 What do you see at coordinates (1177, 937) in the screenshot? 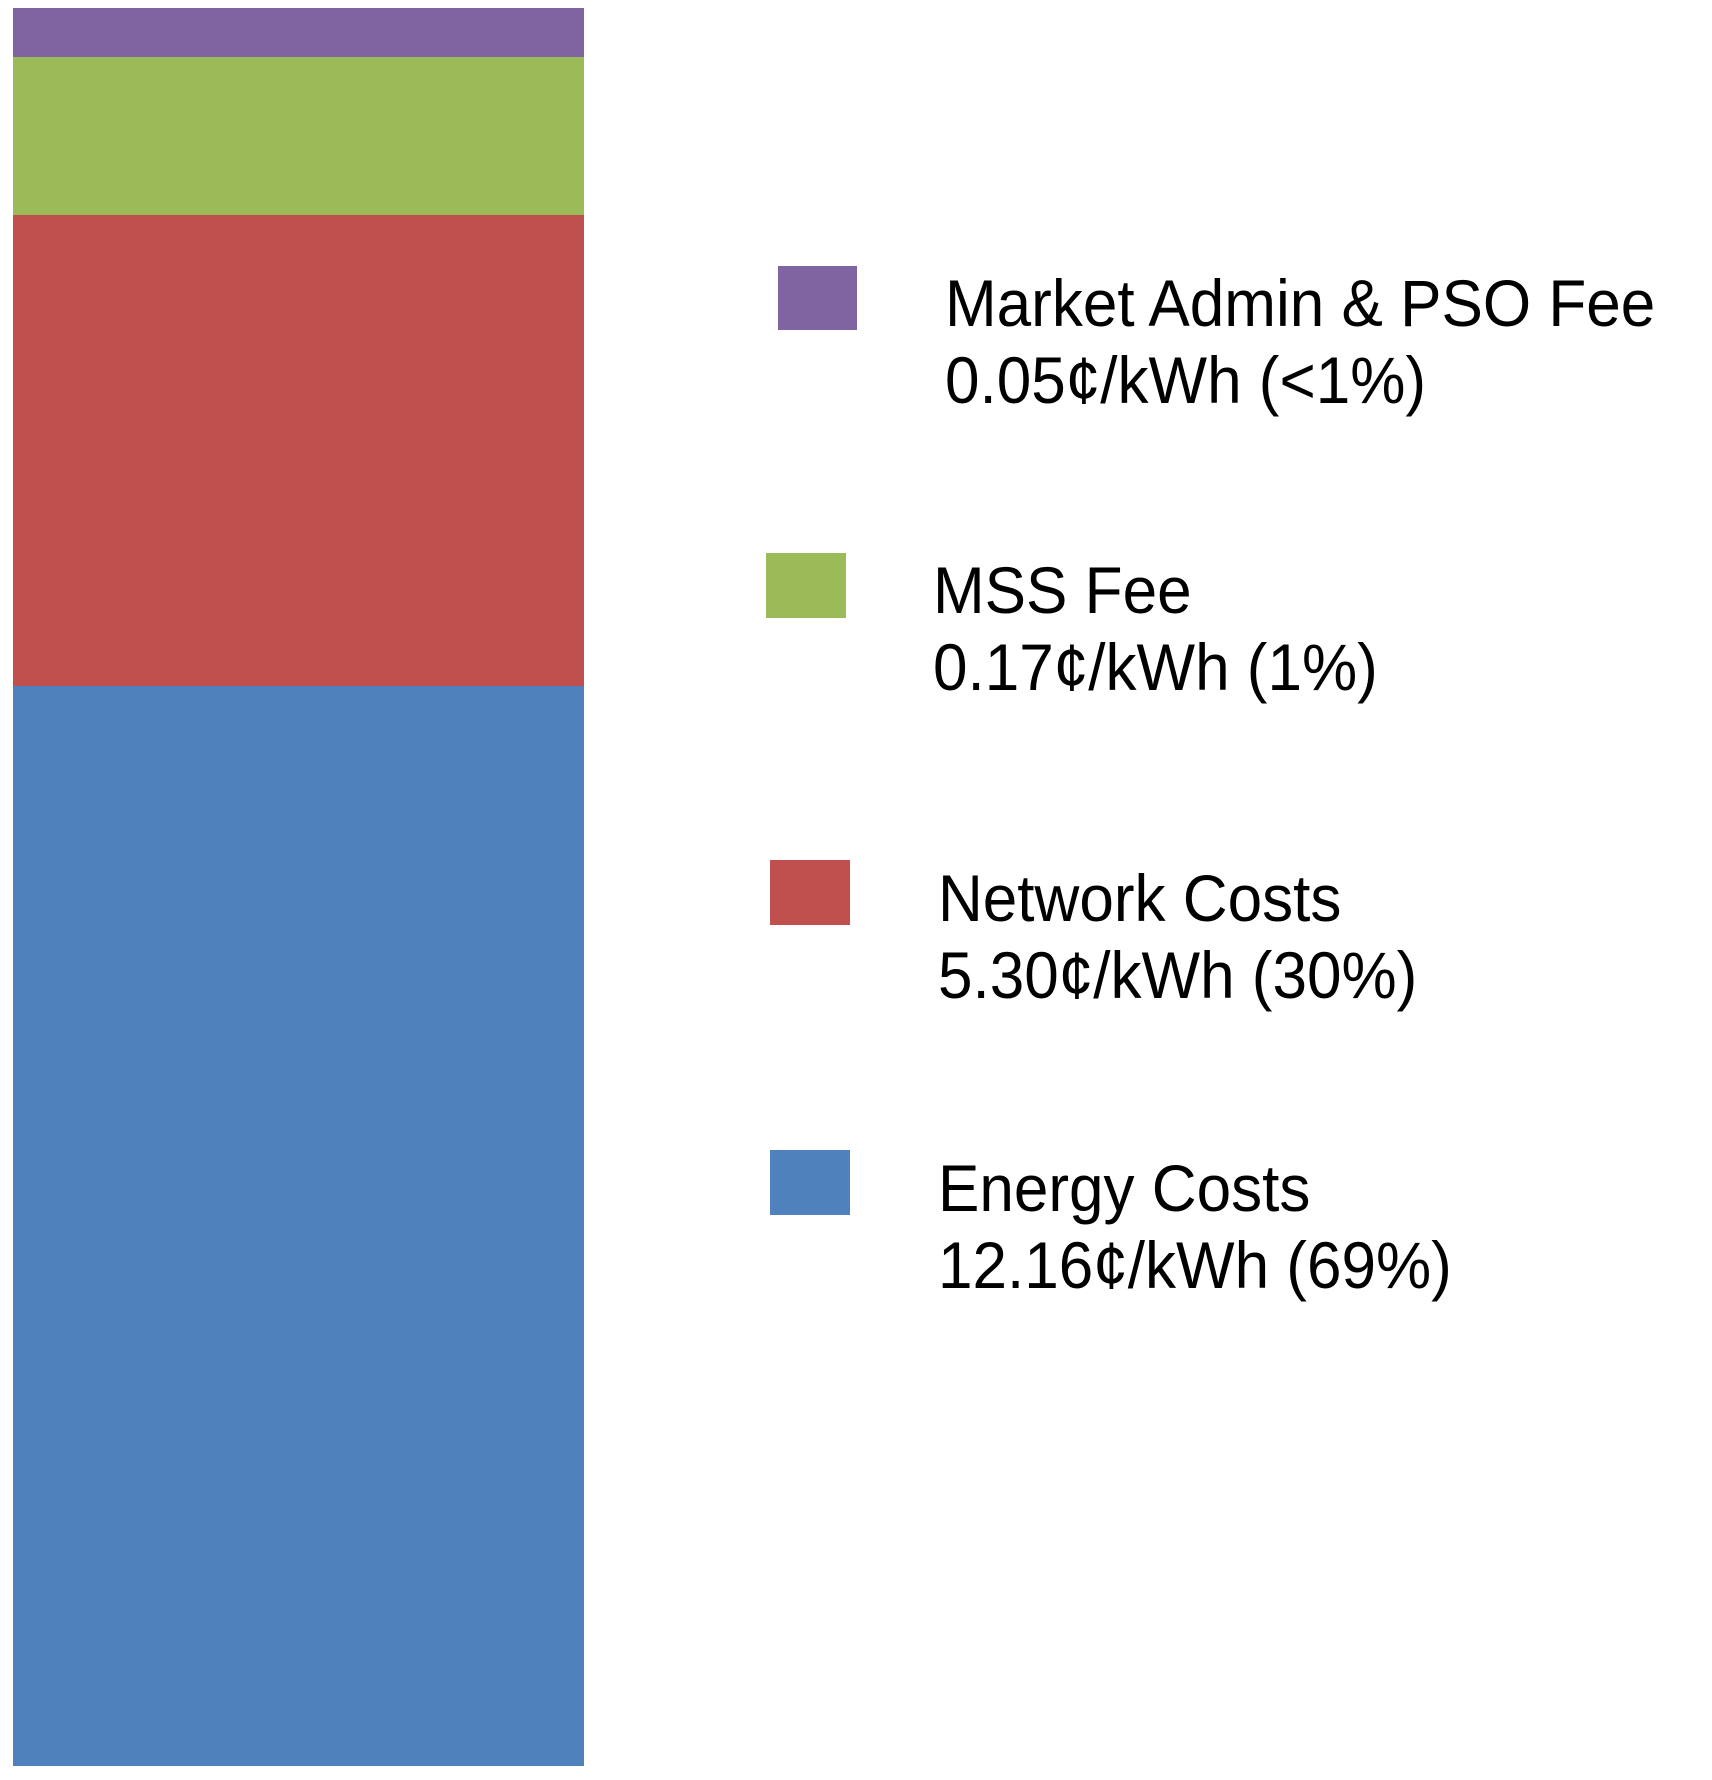
I see `legend-label-network-costs: Network Costs 5.30¢/kWh (30%)` at bounding box center [1177, 937].